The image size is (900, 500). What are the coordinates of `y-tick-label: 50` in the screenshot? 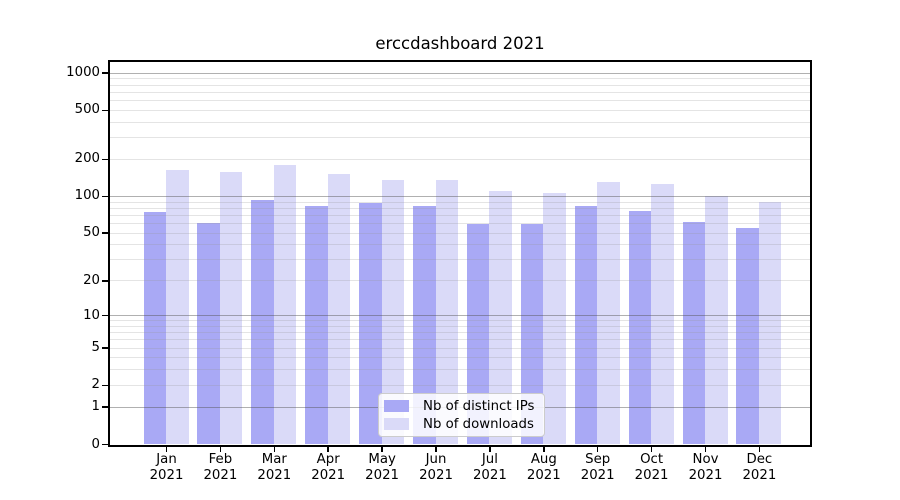 It's located at (91, 233).